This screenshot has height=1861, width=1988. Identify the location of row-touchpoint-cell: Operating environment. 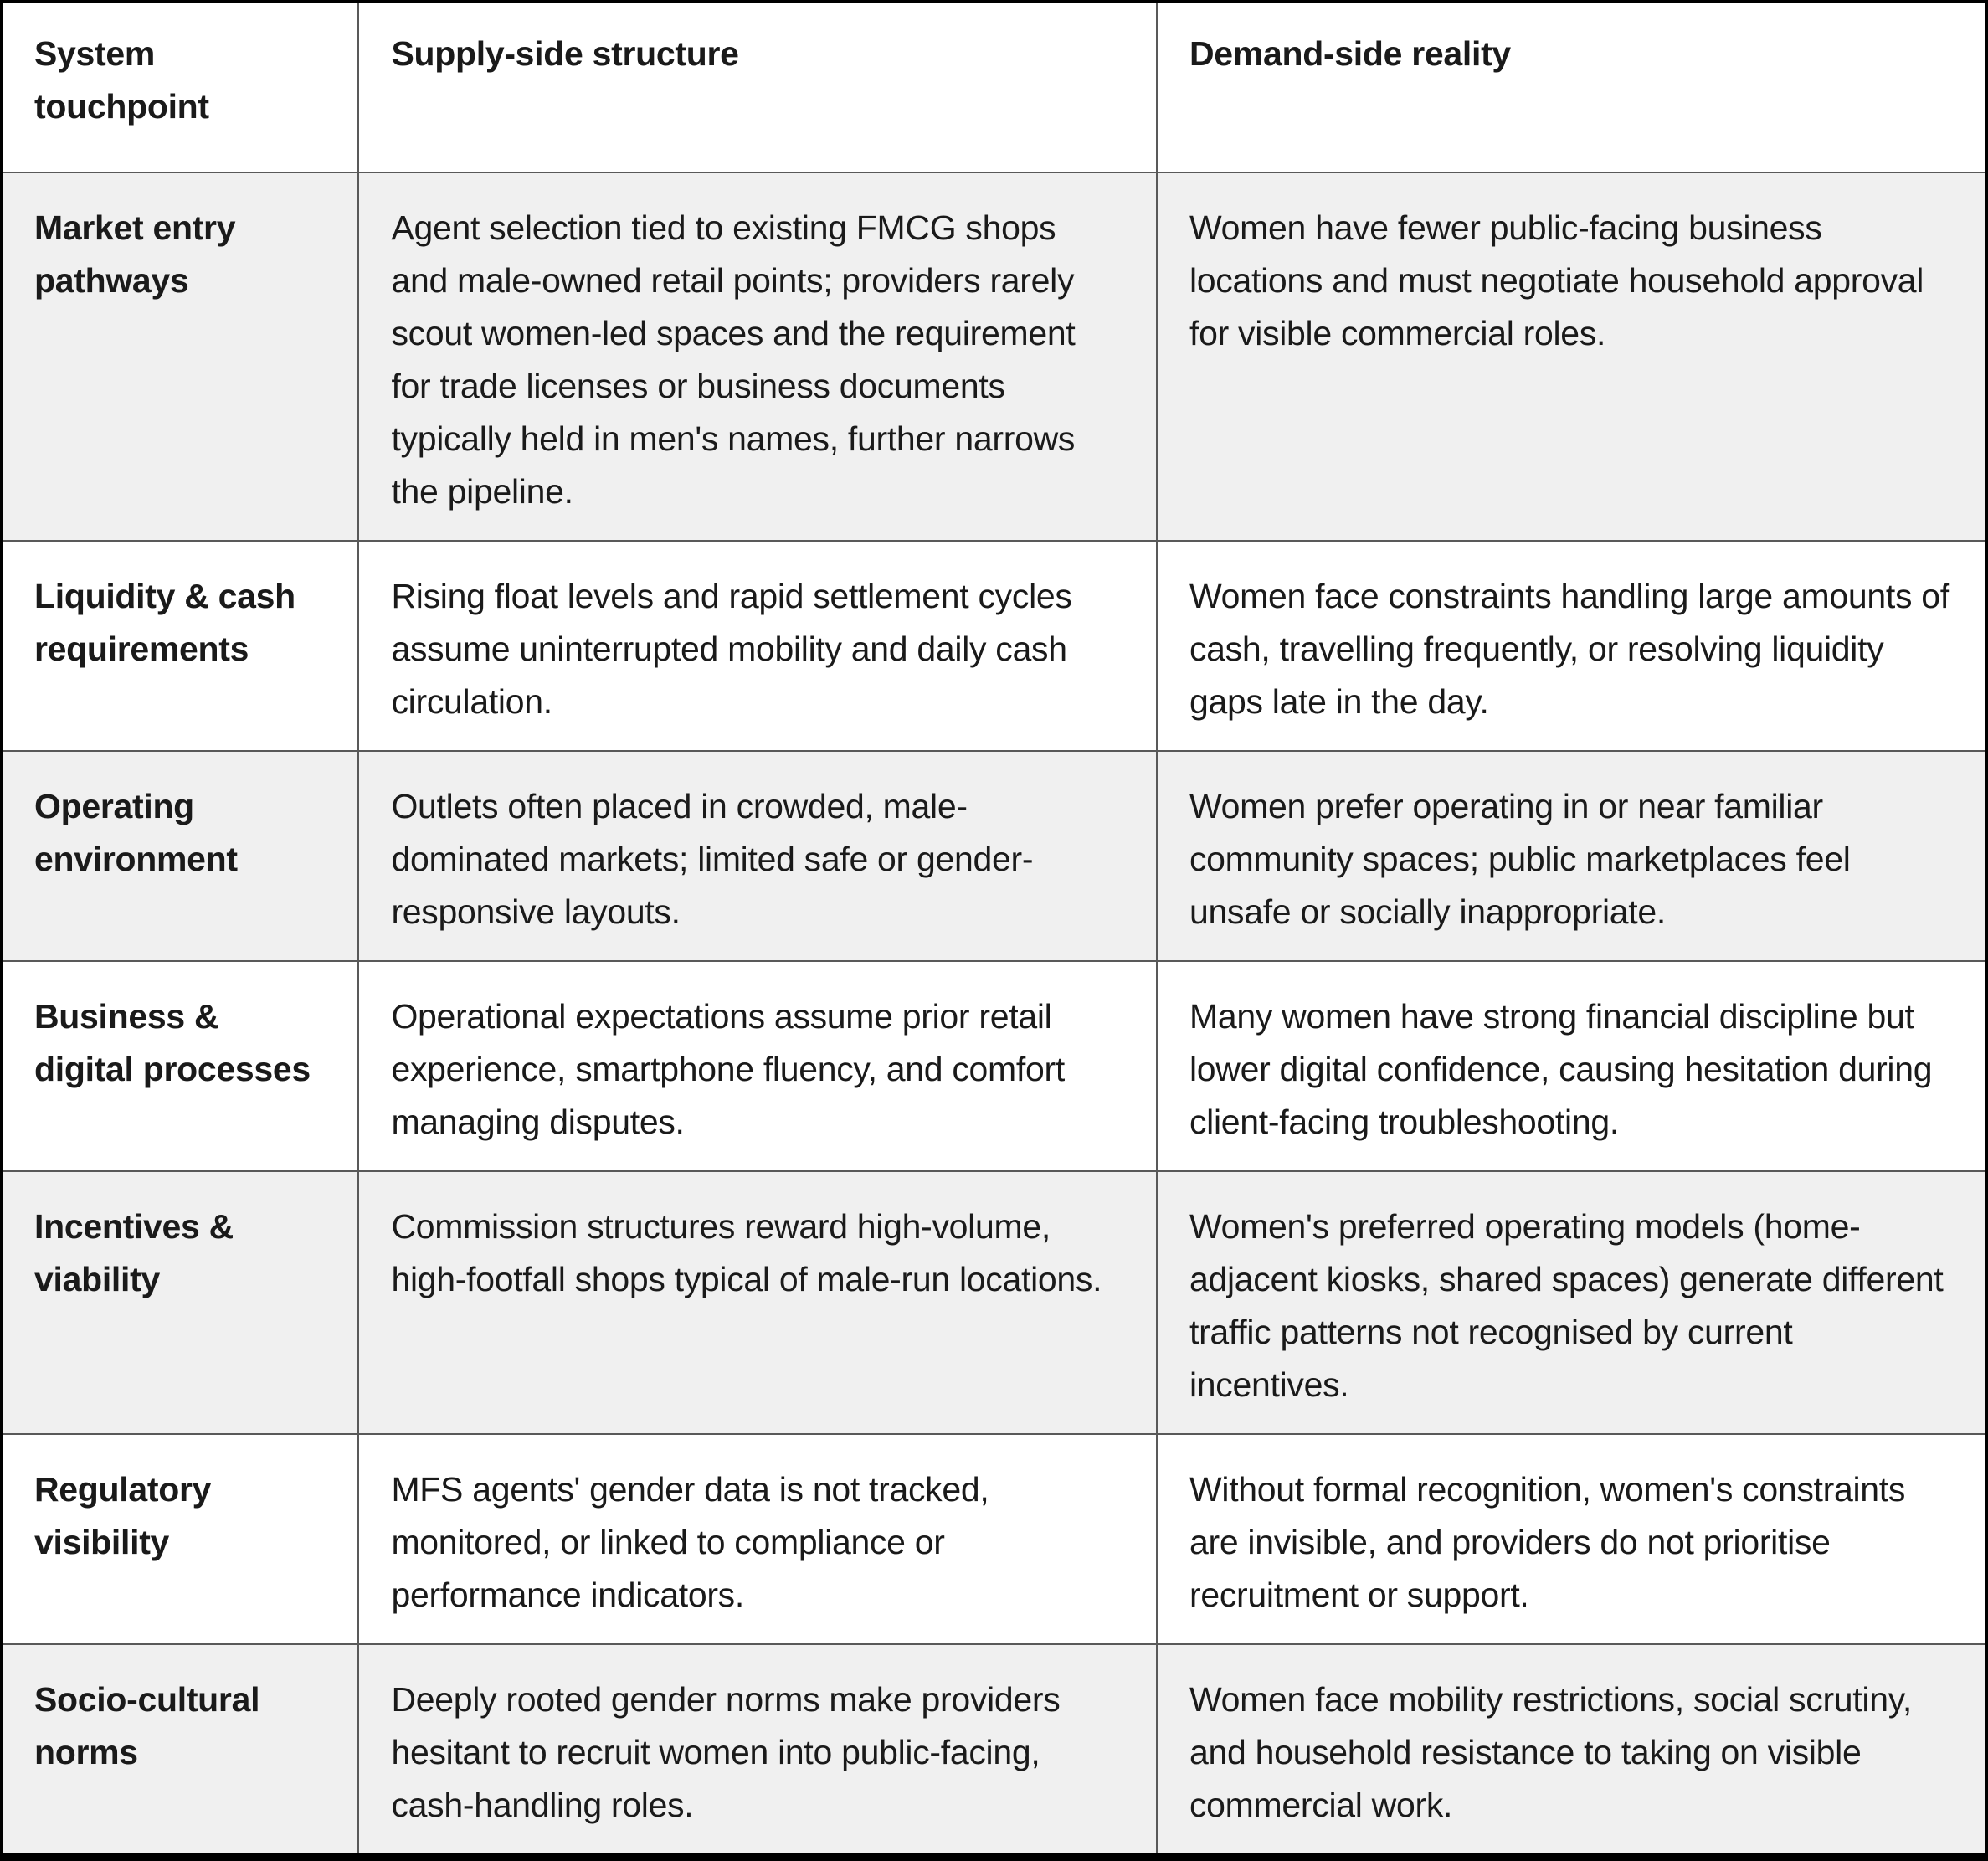
(180, 856).